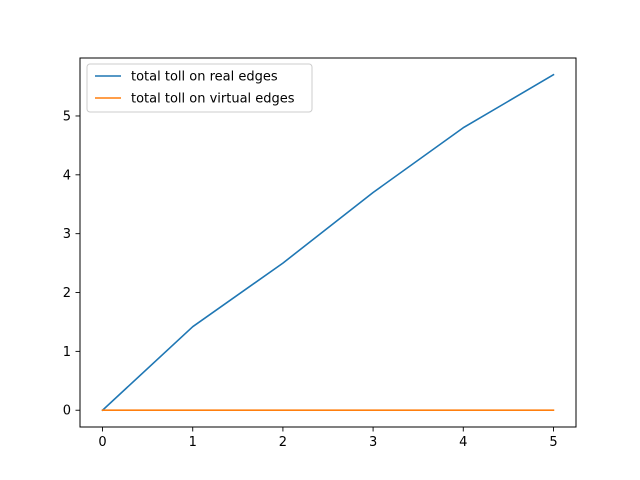 This screenshot has width=640, height=480. I want to click on y-tick-label: 2, so click(67, 293).